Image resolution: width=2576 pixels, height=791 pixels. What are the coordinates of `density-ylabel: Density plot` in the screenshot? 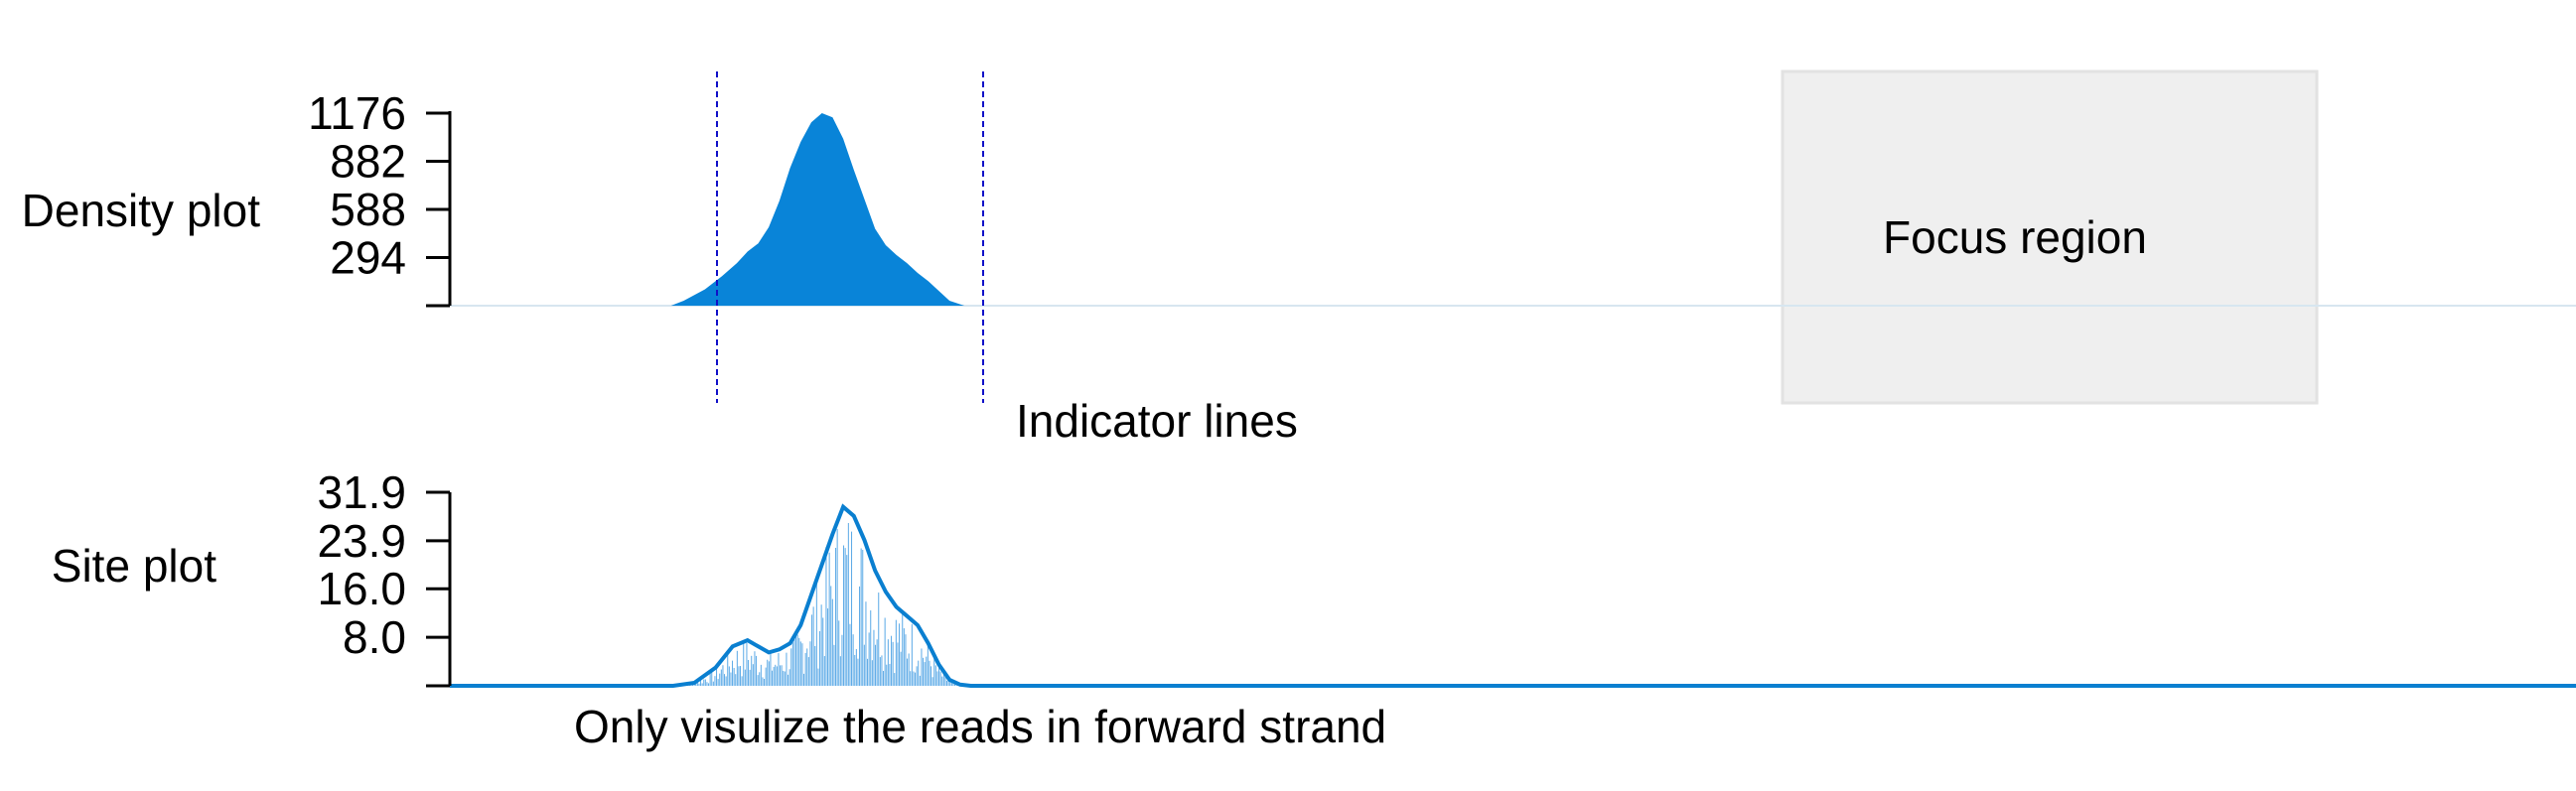 It's located at (141, 211).